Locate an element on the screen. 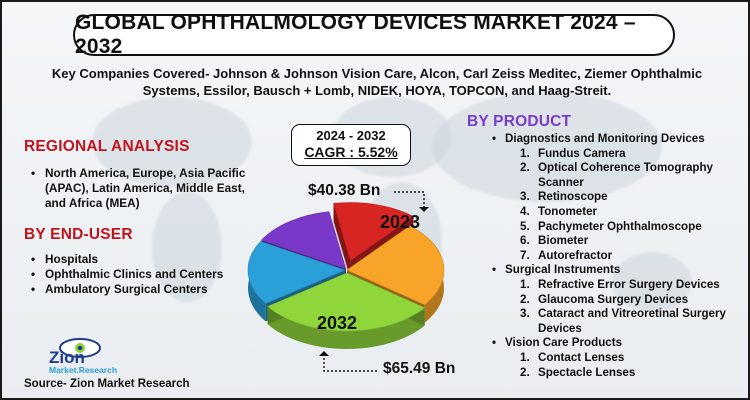 The height and width of the screenshot is (400, 750). logo-name: Zion is located at coordinates (67, 357).